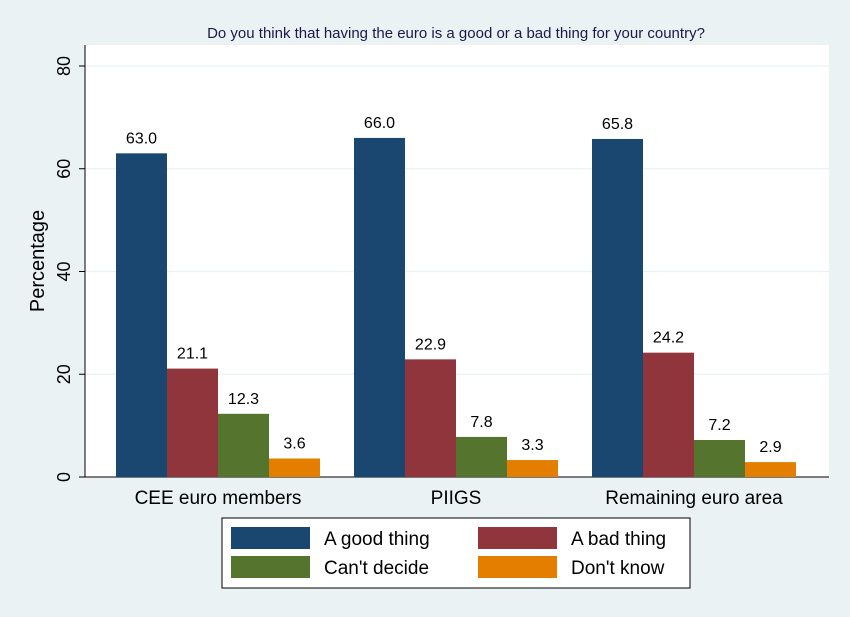 This screenshot has width=850, height=617. Describe the element at coordinates (481, 422) in the screenshot. I see `data-label: 7.8` at that location.